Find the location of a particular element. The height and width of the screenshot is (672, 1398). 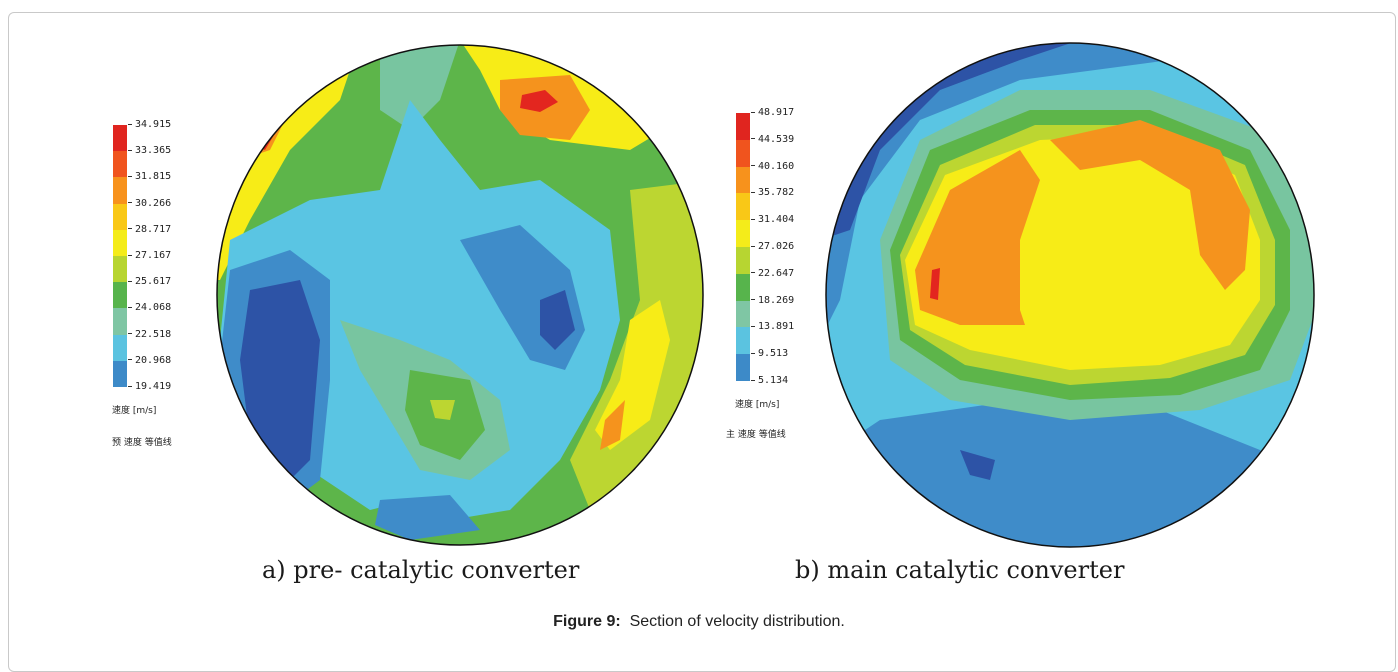

contour-orange-left is located at coordinates (977, 237).